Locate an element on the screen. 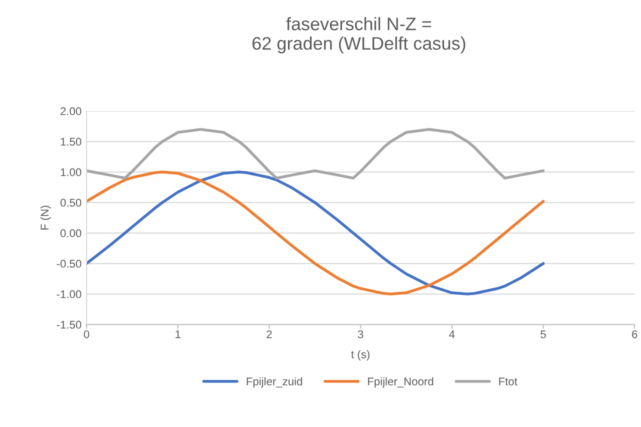 Image resolution: width=641 pixels, height=427 pixels. chart-title: faseverschil N-Z = 62 graden (WLDelft casus) is located at coordinates (359, 35).